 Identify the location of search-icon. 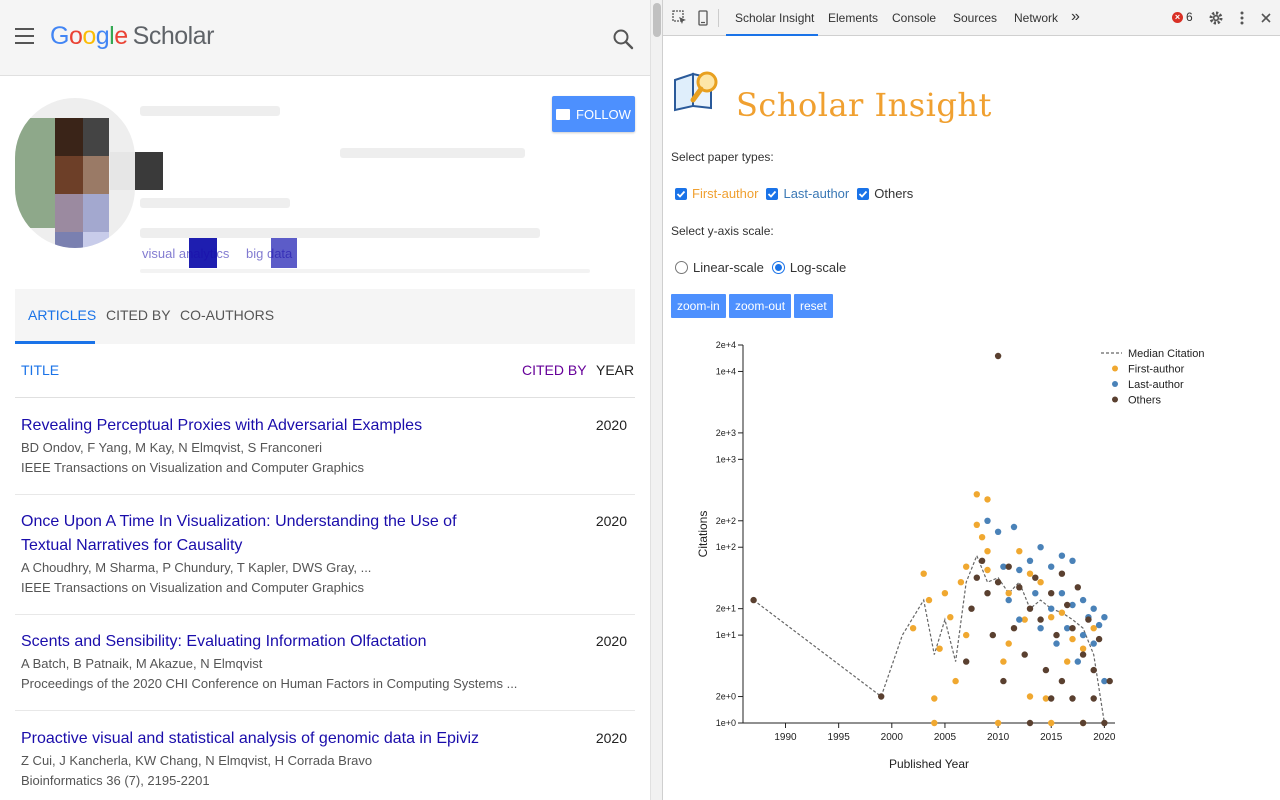
(623, 39).